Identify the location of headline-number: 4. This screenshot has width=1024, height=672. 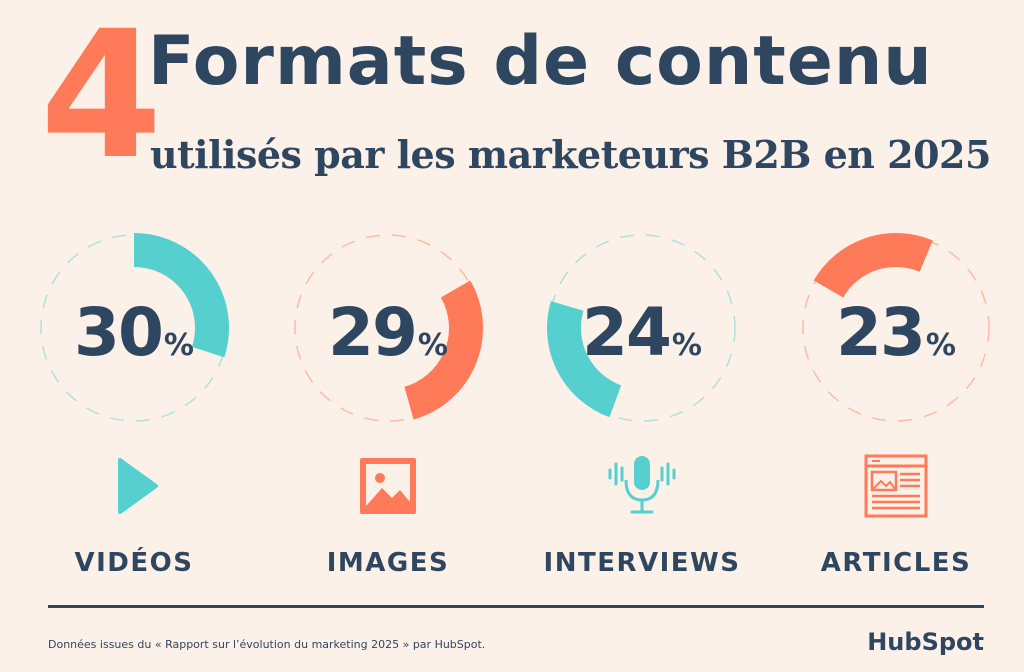
(99, 96).